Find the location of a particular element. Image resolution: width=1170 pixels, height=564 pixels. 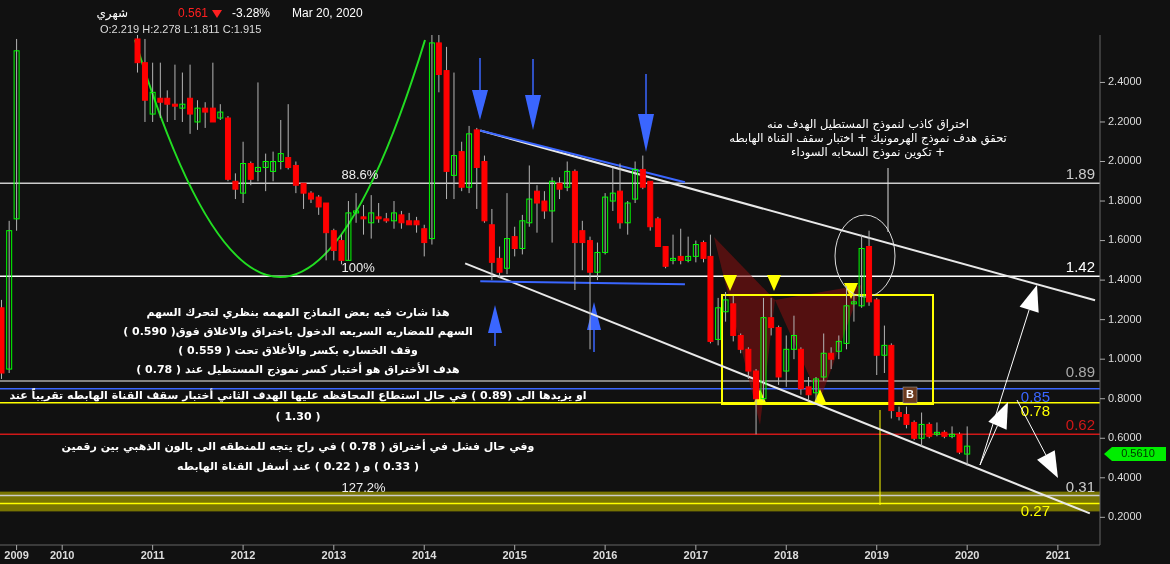

annotation: 127.2% is located at coordinates (364, 487).